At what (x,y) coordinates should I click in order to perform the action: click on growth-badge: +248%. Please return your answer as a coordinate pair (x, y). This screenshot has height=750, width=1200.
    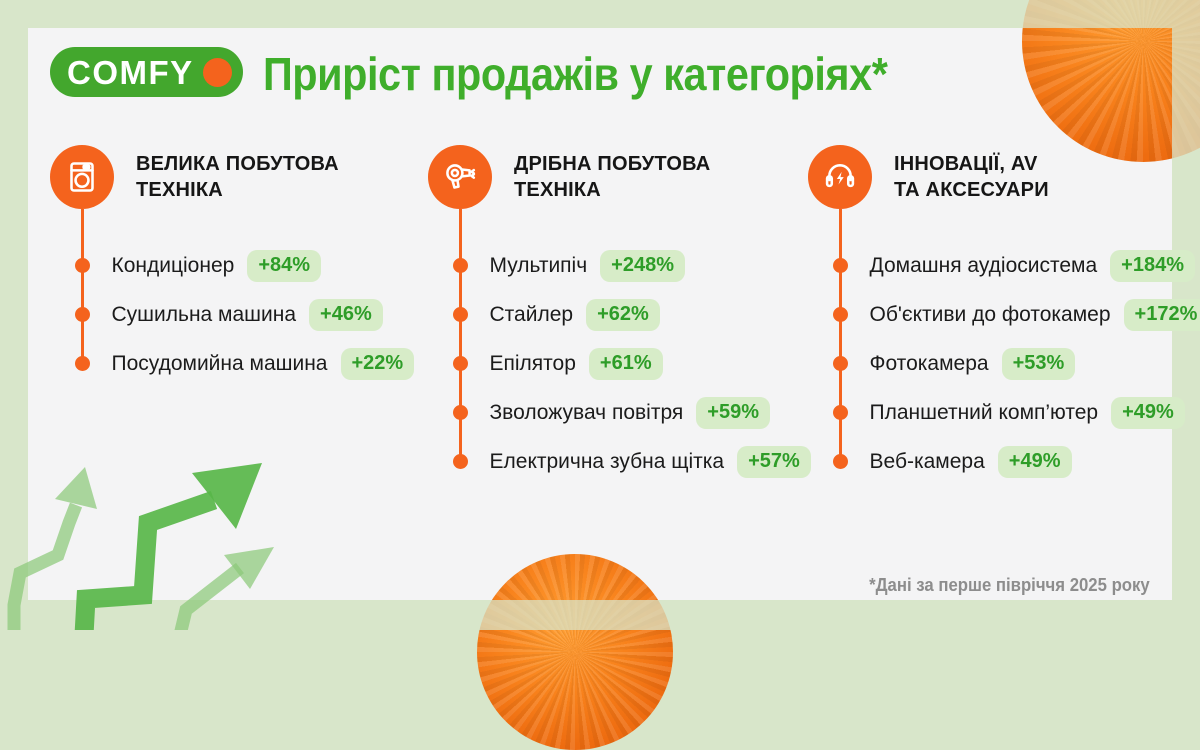
    Looking at the image, I should click on (642, 265).